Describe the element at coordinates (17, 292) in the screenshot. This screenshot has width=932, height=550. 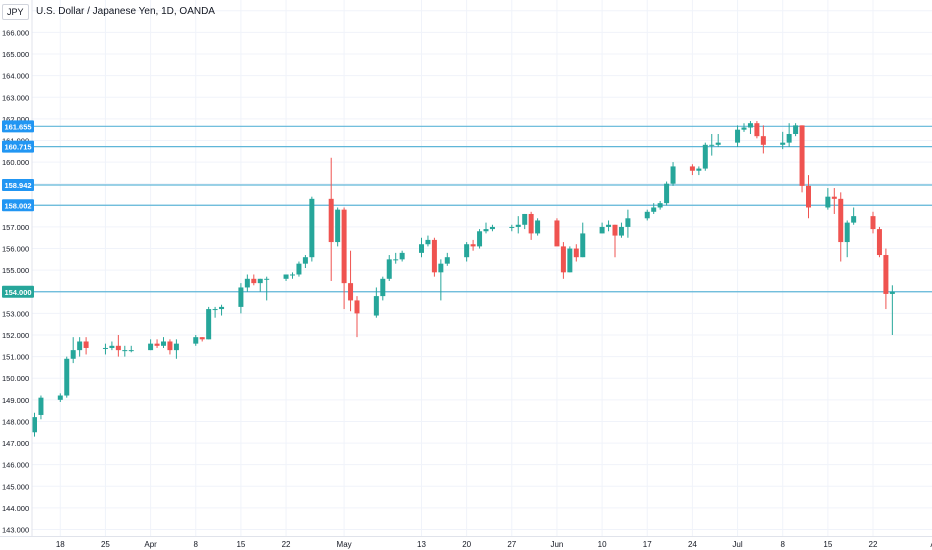
I see `last-price-label: 154.000` at that location.